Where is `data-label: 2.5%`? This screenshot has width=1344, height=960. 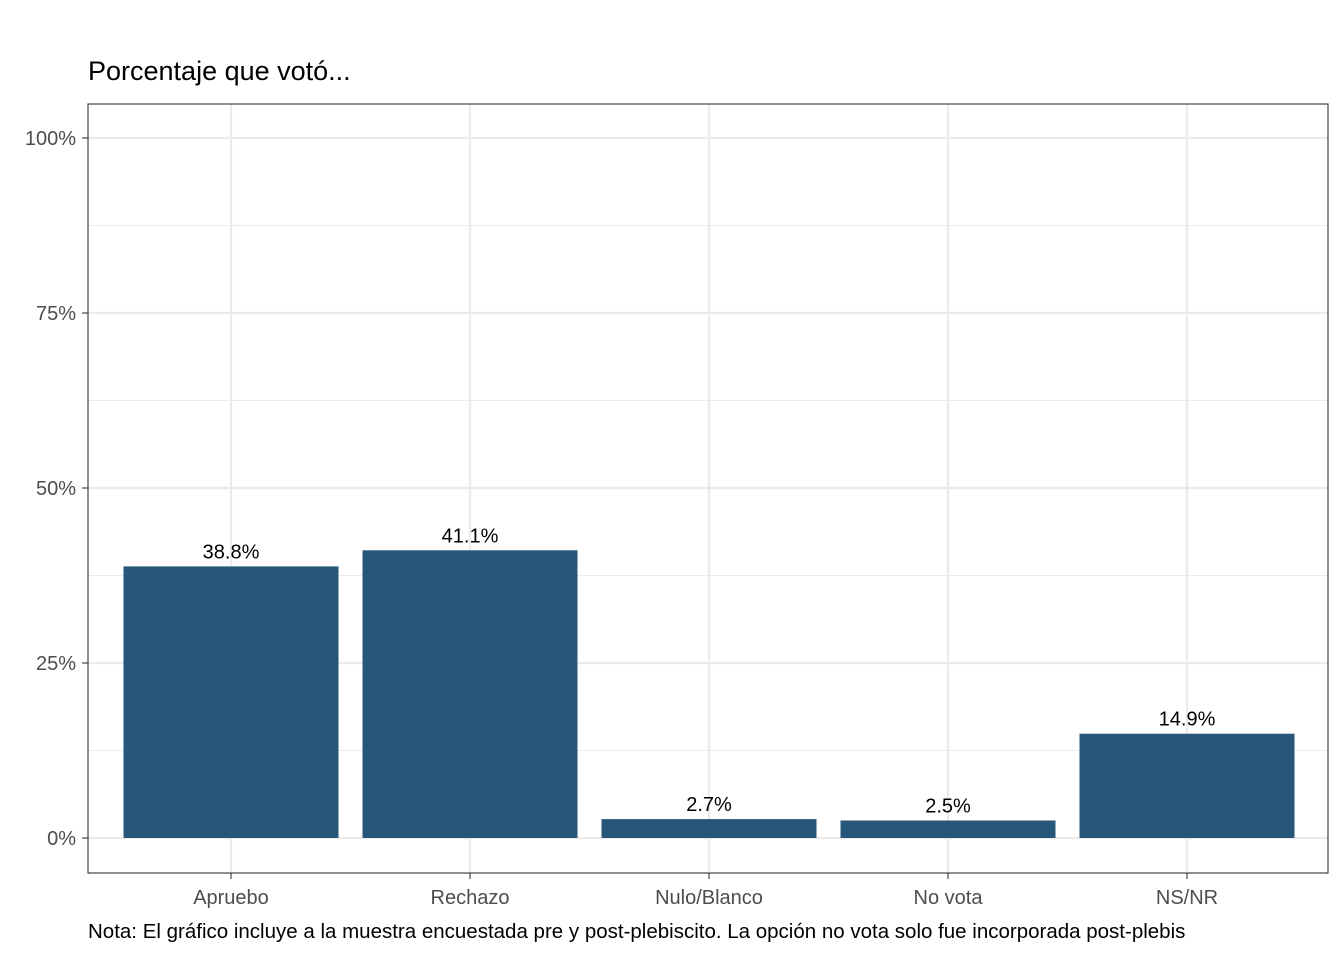
data-label: 2.5% is located at coordinates (948, 807).